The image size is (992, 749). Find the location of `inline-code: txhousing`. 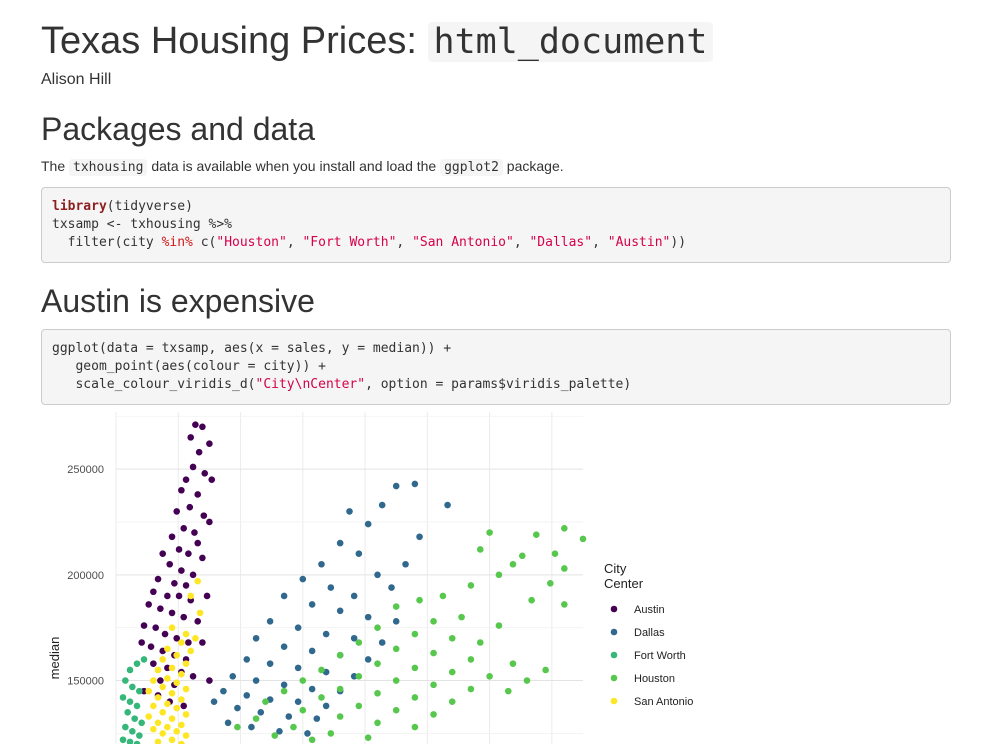

inline-code: txhousing is located at coordinates (108, 167).